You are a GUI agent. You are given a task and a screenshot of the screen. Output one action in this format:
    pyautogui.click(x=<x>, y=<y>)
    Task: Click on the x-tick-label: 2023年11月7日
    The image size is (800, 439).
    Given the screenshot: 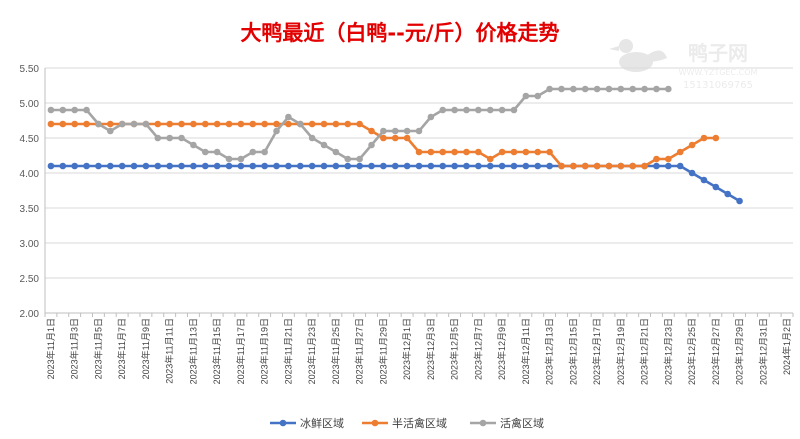 What is the action you would take?
    pyautogui.click(x=121, y=348)
    